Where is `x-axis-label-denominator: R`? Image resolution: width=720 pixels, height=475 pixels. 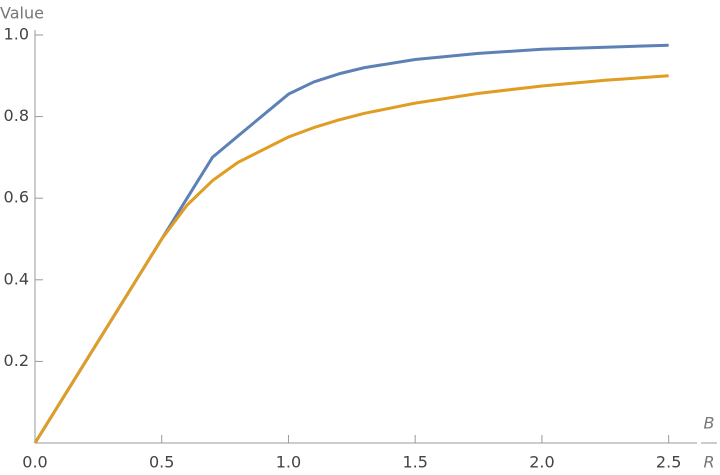
x-axis-label-denominator: R is located at coordinates (708, 462).